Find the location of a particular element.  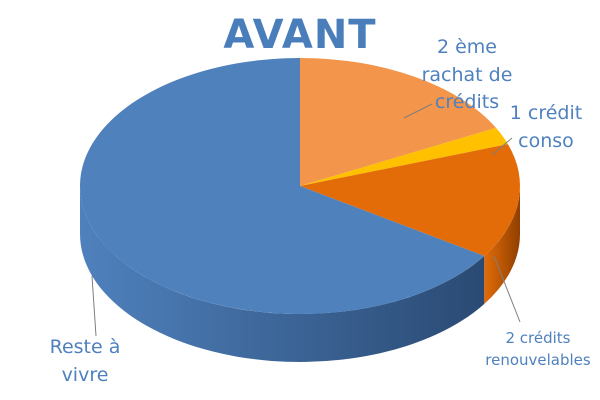

slice-2-eme-rachat-de-credits is located at coordinates (398, 122).